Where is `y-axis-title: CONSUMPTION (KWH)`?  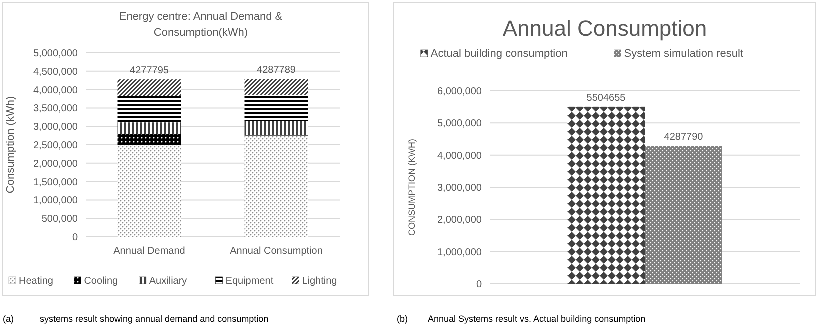 y-axis-title: CONSUMPTION (KWH) is located at coordinates (412, 187).